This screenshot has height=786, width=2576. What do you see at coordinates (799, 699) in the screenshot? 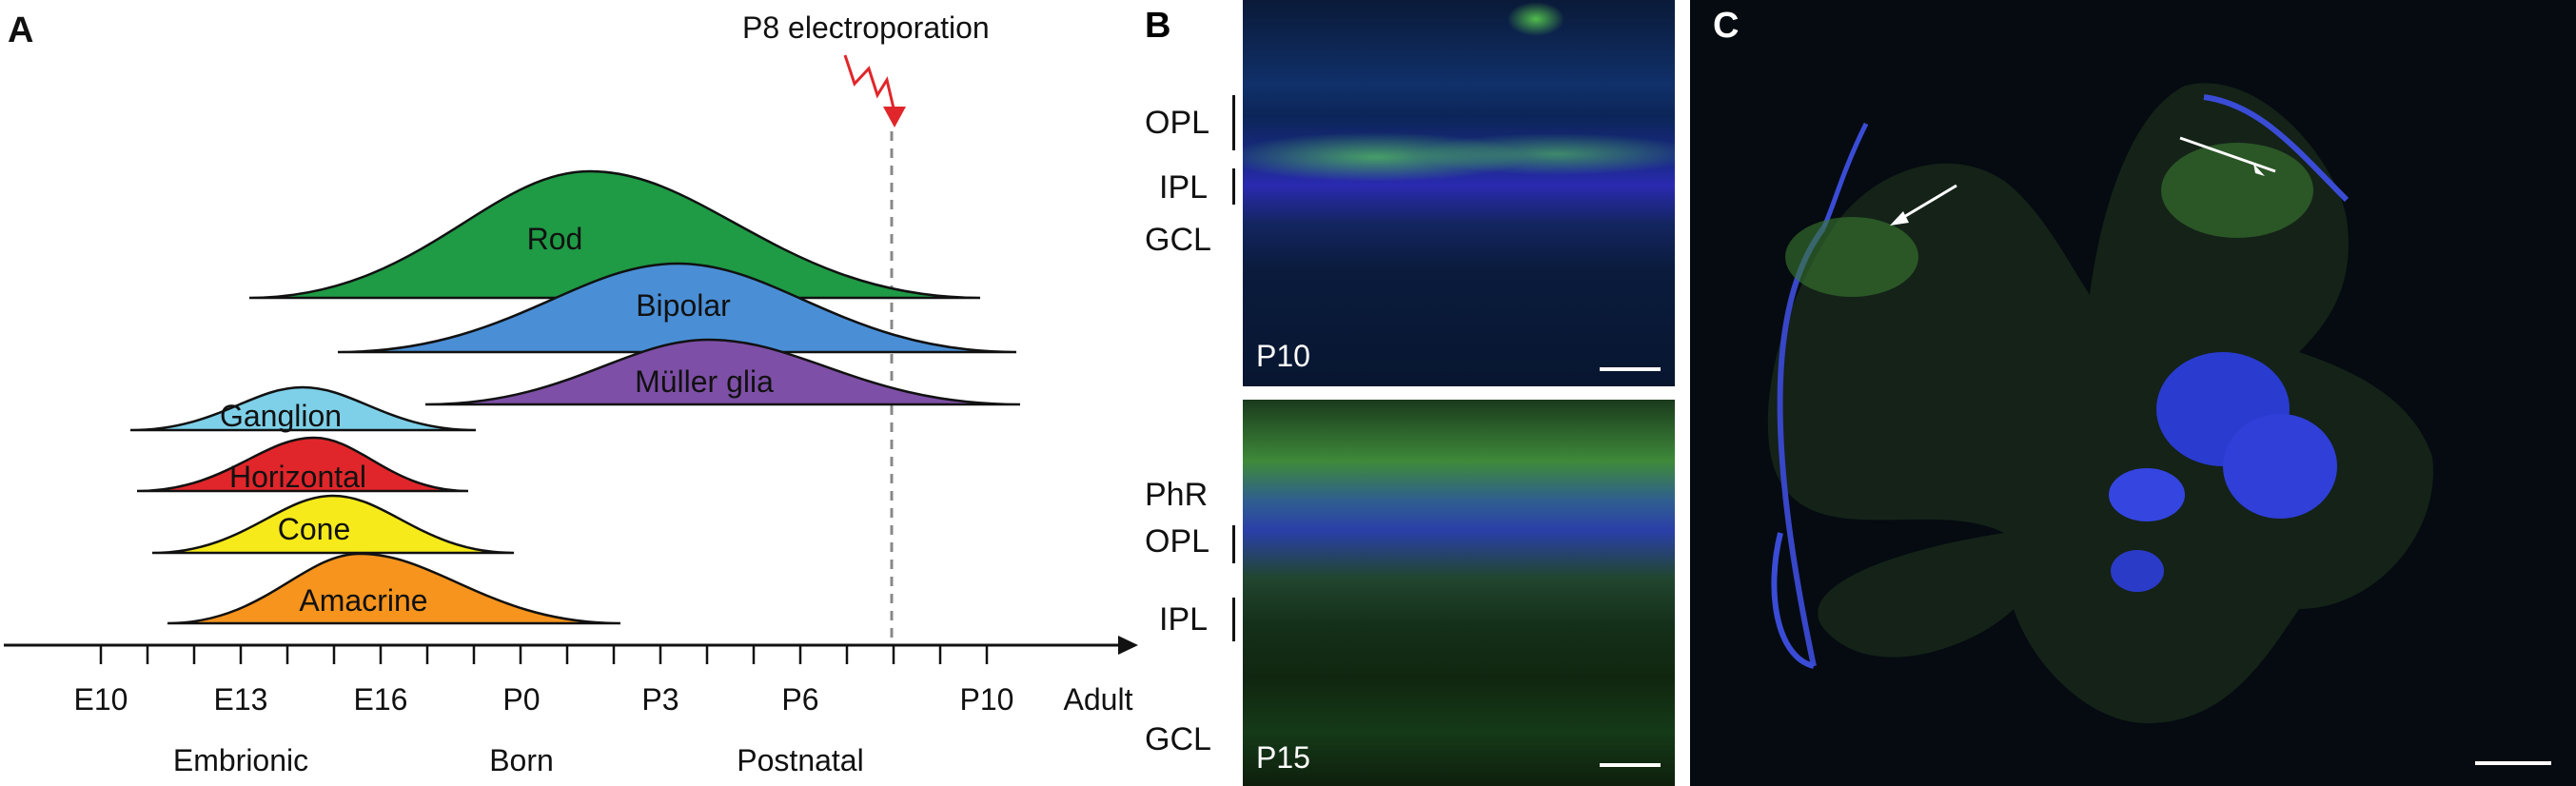
I see `tick-p6: P6` at bounding box center [799, 699].